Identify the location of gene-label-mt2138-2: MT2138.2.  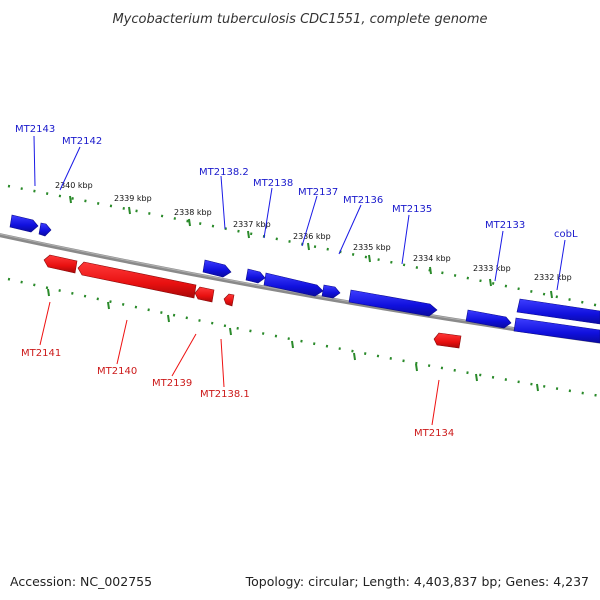
(224, 172).